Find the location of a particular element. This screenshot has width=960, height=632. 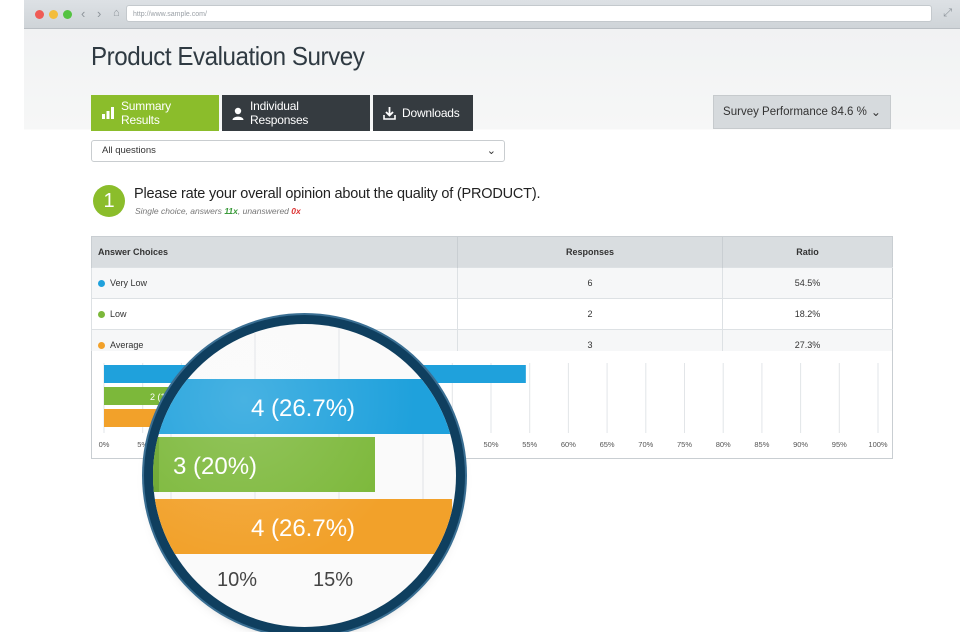

meta-middle: , unanswered is located at coordinates (263, 211).